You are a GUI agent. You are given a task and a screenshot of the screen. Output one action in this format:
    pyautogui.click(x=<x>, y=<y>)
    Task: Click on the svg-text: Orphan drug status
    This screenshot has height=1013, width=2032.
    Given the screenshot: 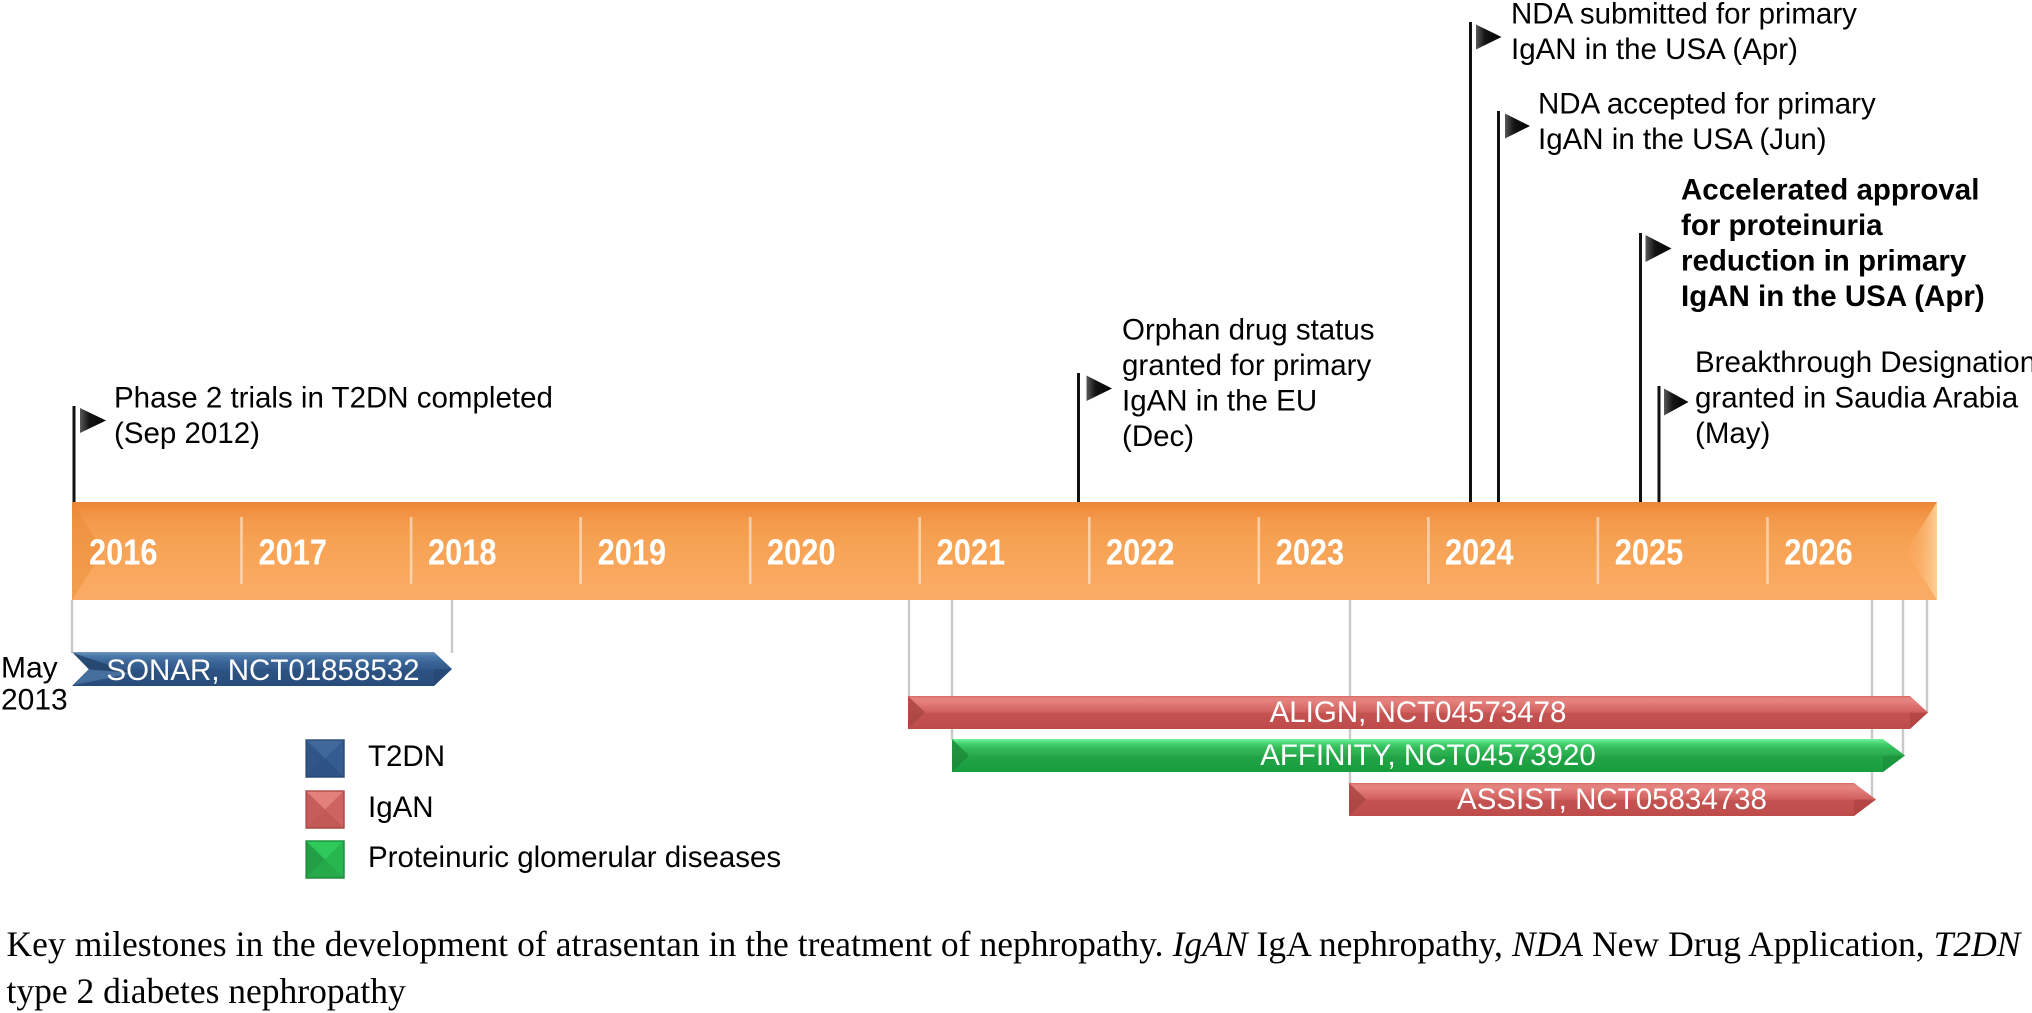 What is the action you would take?
    pyautogui.click(x=1248, y=330)
    